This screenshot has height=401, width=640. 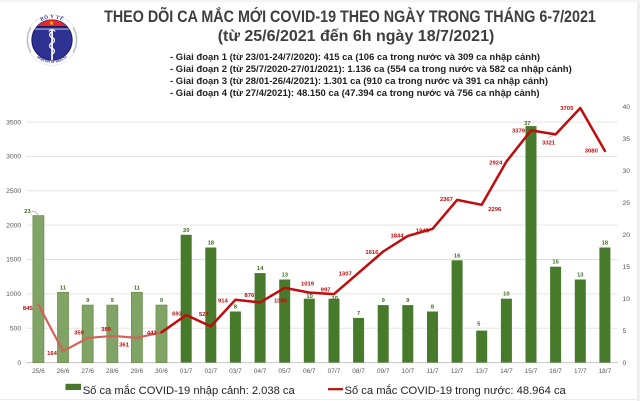 I want to click on svg-text: 2000, so click(x=13, y=225).